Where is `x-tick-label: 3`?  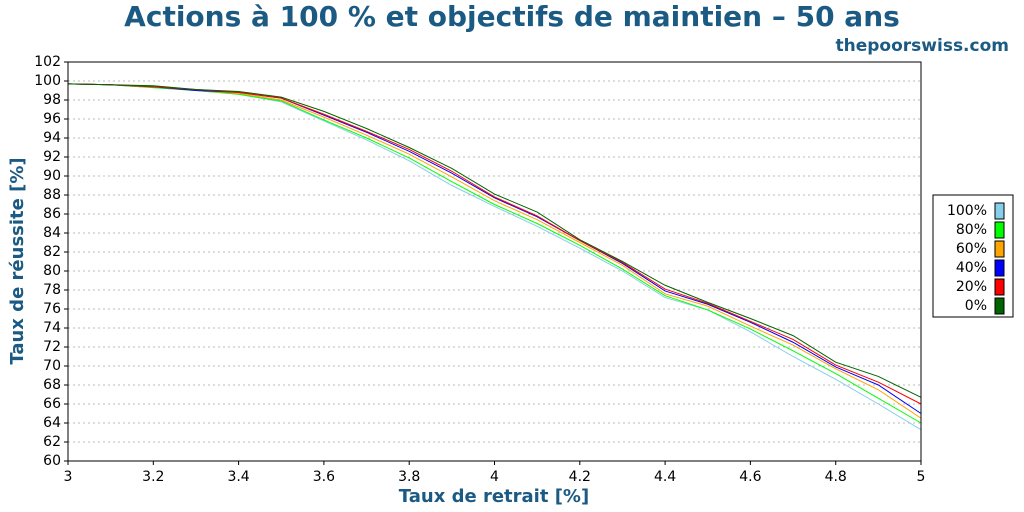
x-tick-label: 3 is located at coordinates (68, 477).